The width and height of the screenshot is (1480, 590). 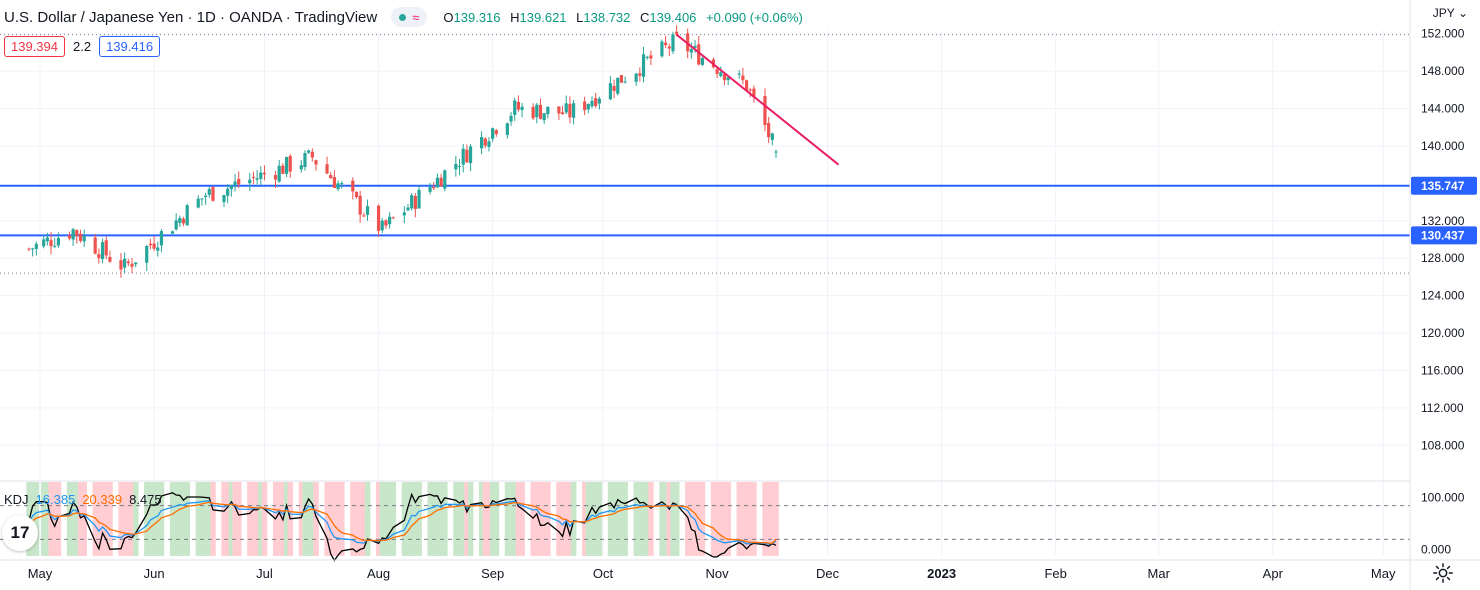 I want to click on time-tick-label: Nov, so click(x=718, y=573).